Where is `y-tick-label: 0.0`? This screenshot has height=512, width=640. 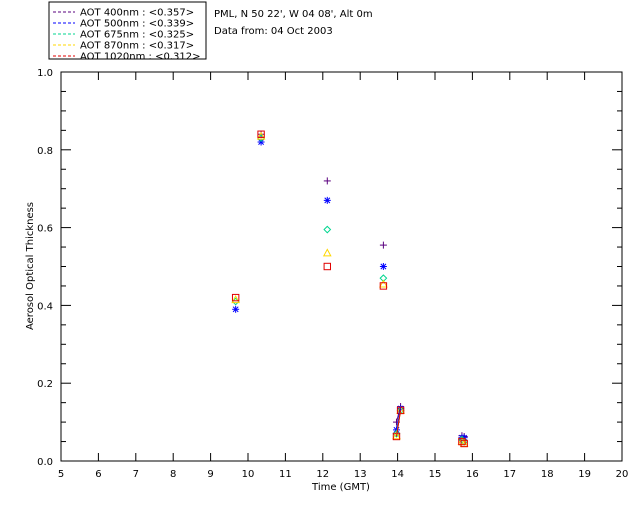
y-tick-label: 0.0 is located at coordinates (45, 462).